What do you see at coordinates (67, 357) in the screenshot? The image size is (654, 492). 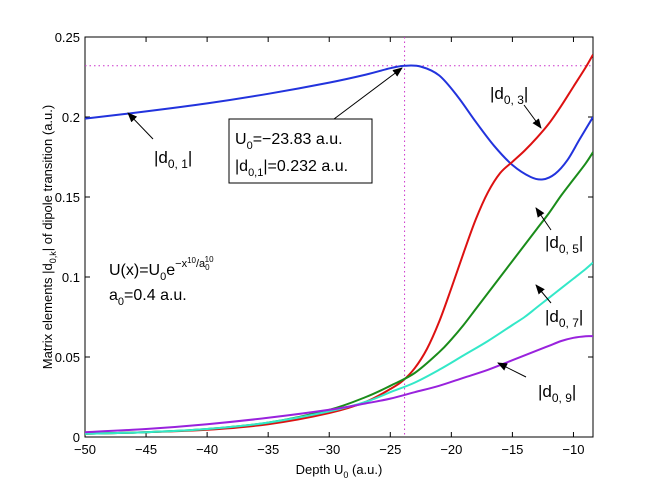 I see `y-tick-label: 0.05` at bounding box center [67, 357].